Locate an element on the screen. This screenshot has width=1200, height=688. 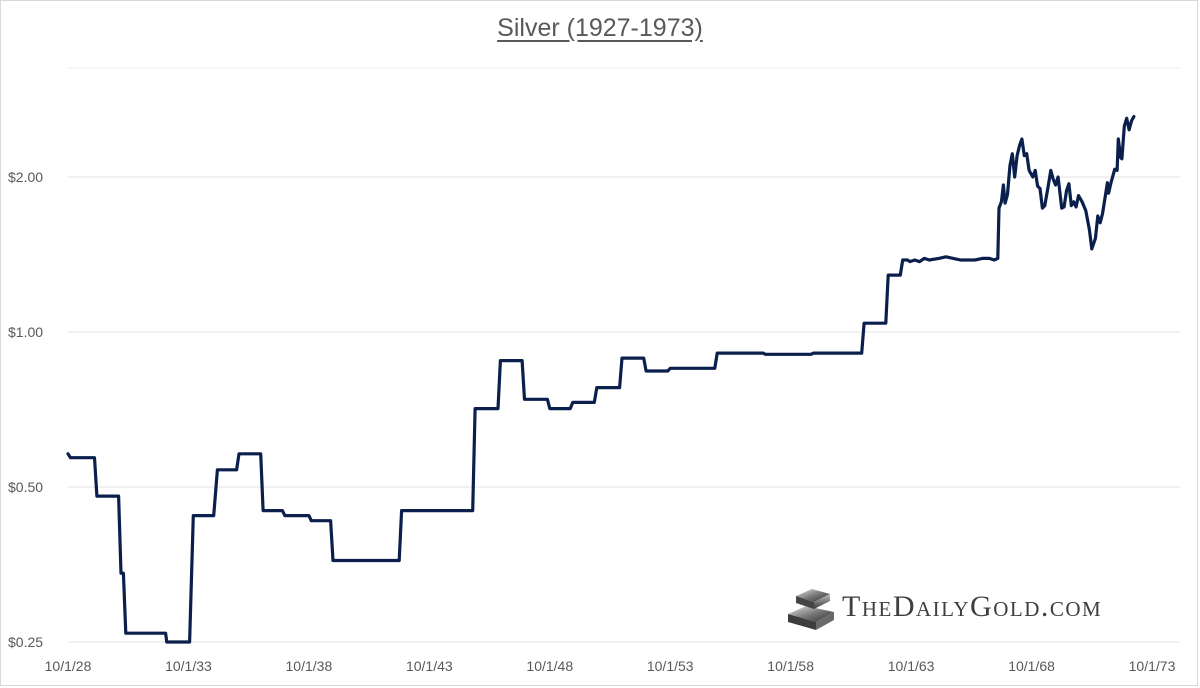
x-tick-label: 10/1/53 is located at coordinates (670, 666).